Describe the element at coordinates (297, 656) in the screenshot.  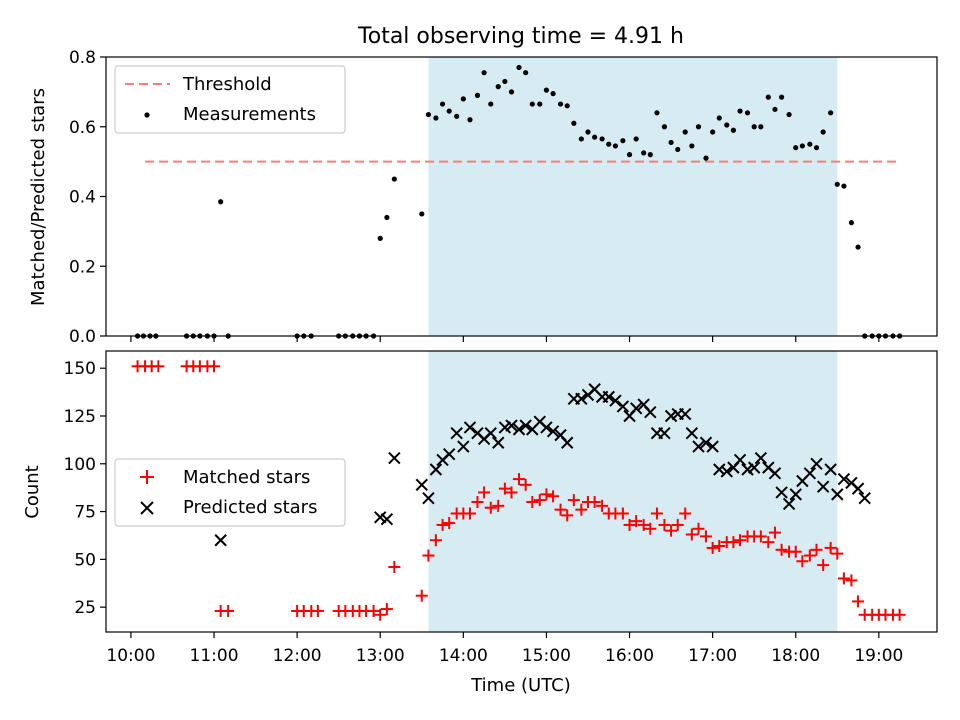
I see `x-tick-label: 12:00` at that location.